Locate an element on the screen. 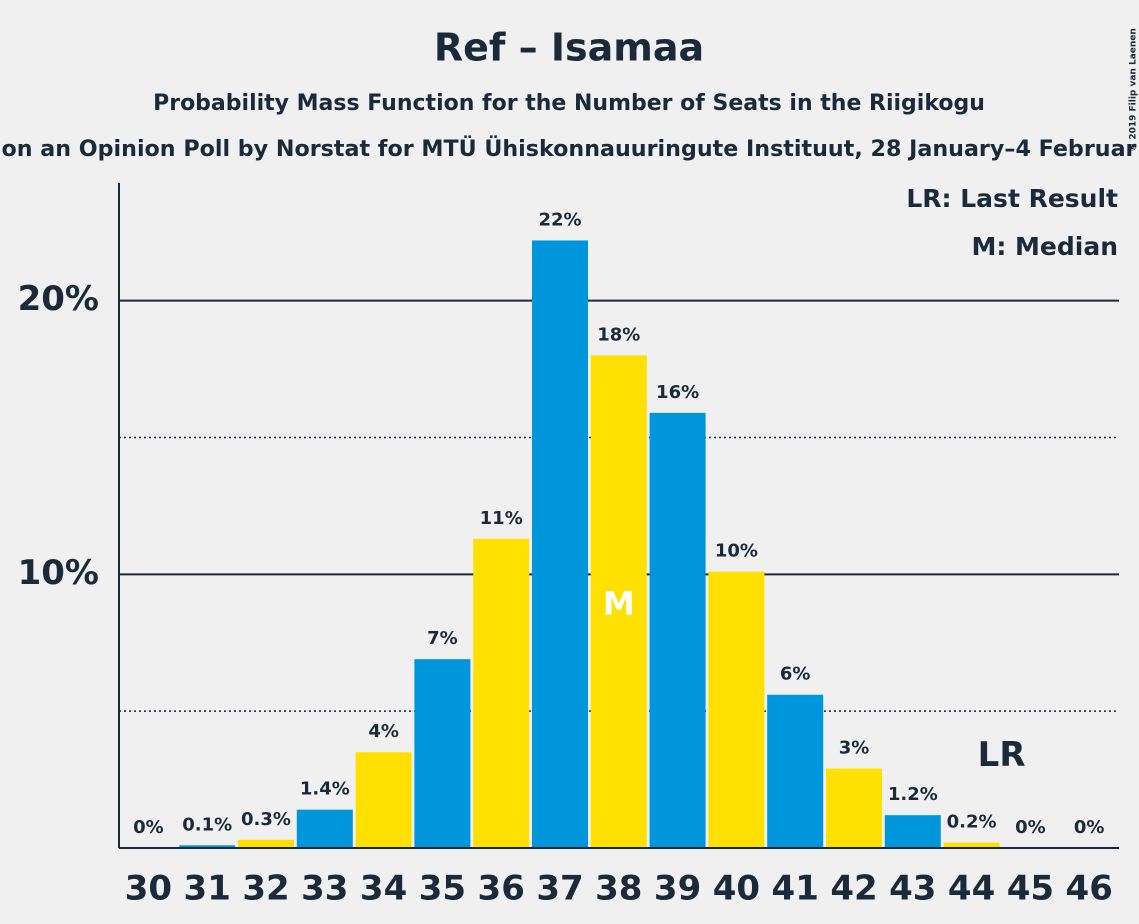 This screenshot has width=1139, height=924. value-label: 18% is located at coordinates (618, 334).